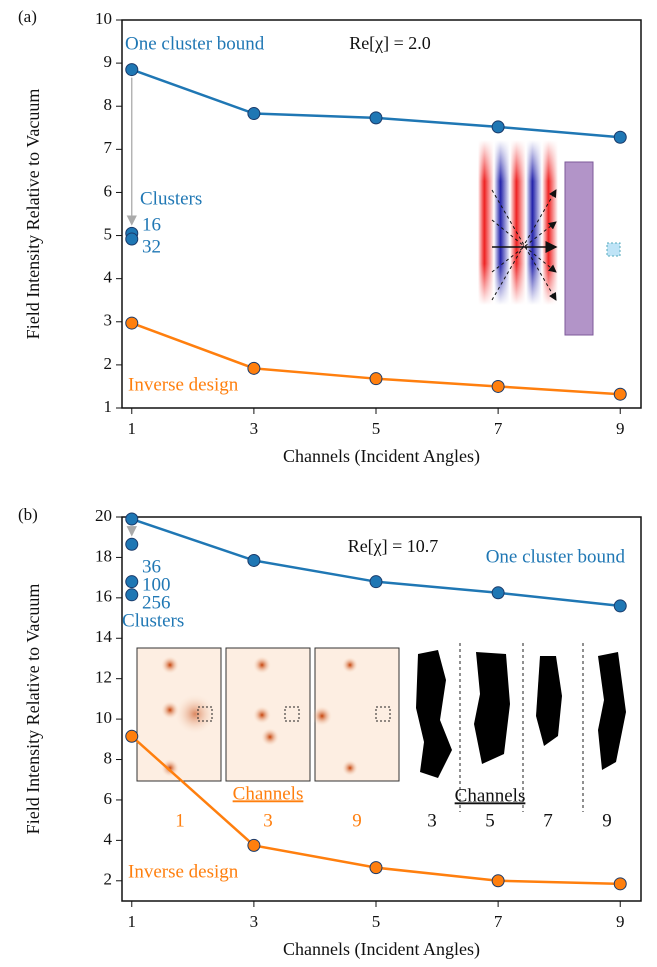 The height and width of the screenshot is (967, 657). I want to click on y-tick-label: 1, so click(108, 406).